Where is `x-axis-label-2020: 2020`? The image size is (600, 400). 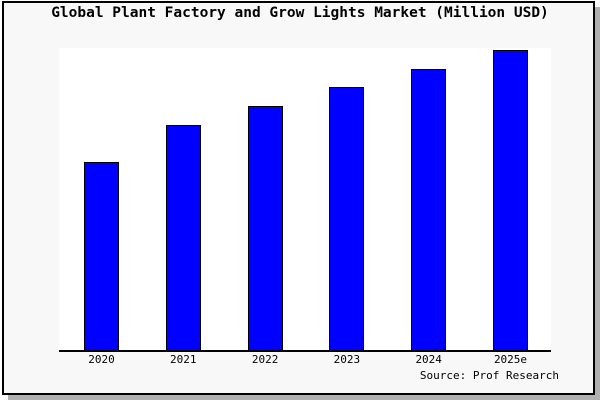
x-axis-label-2020: 2020 is located at coordinates (101, 359).